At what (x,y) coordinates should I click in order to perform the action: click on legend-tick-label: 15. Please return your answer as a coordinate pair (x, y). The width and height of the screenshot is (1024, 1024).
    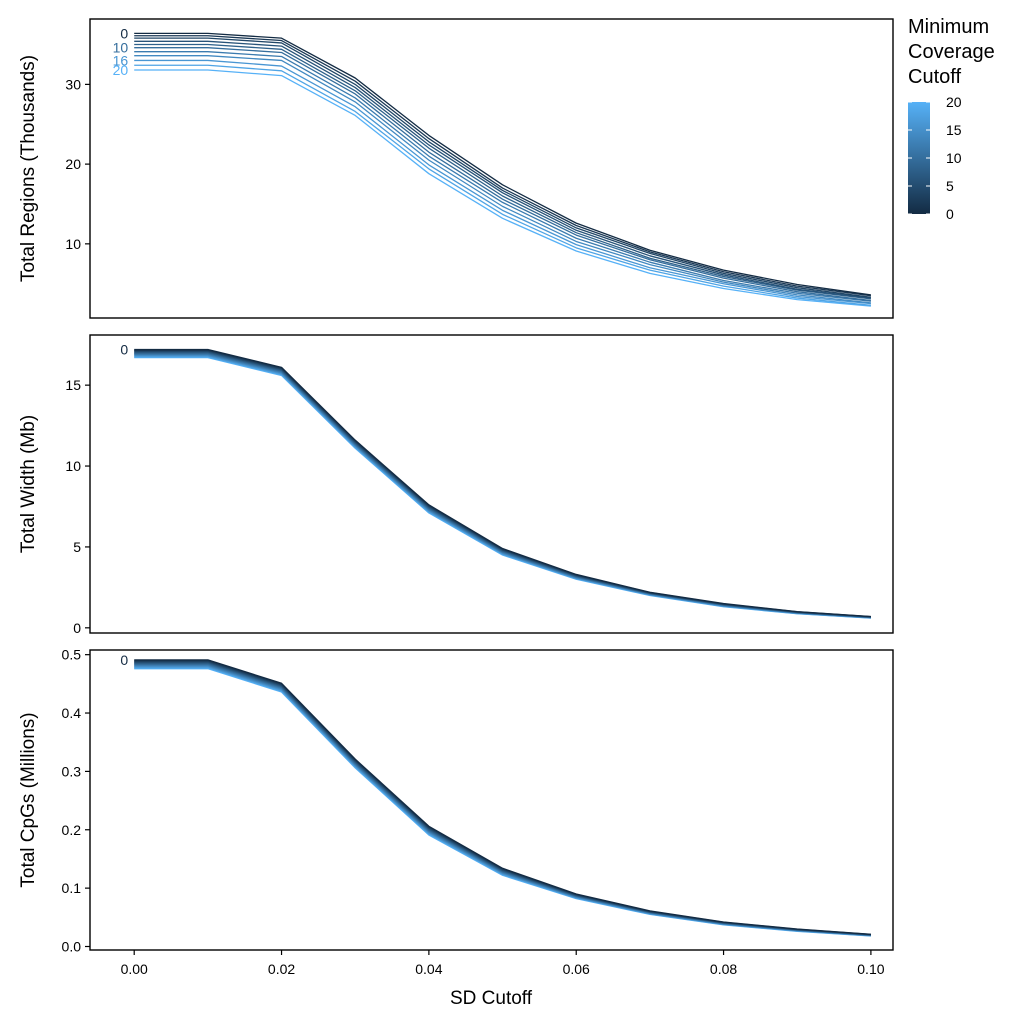
    Looking at the image, I should click on (954, 130).